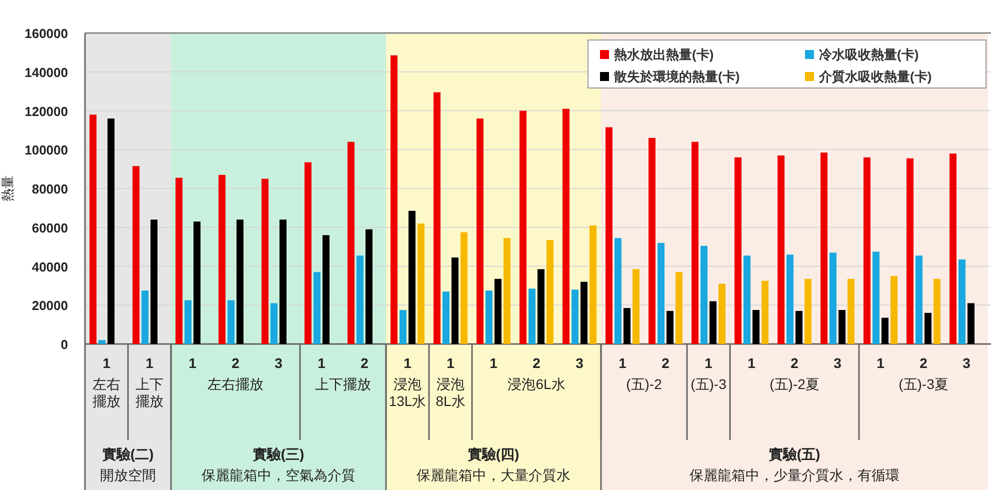 The image size is (991, 490). What do you see at coordinates (875, 76) in the screenshot?
I see `legend-label: 介質水吸收熱量(卡)` at bounding box center [875, 76].